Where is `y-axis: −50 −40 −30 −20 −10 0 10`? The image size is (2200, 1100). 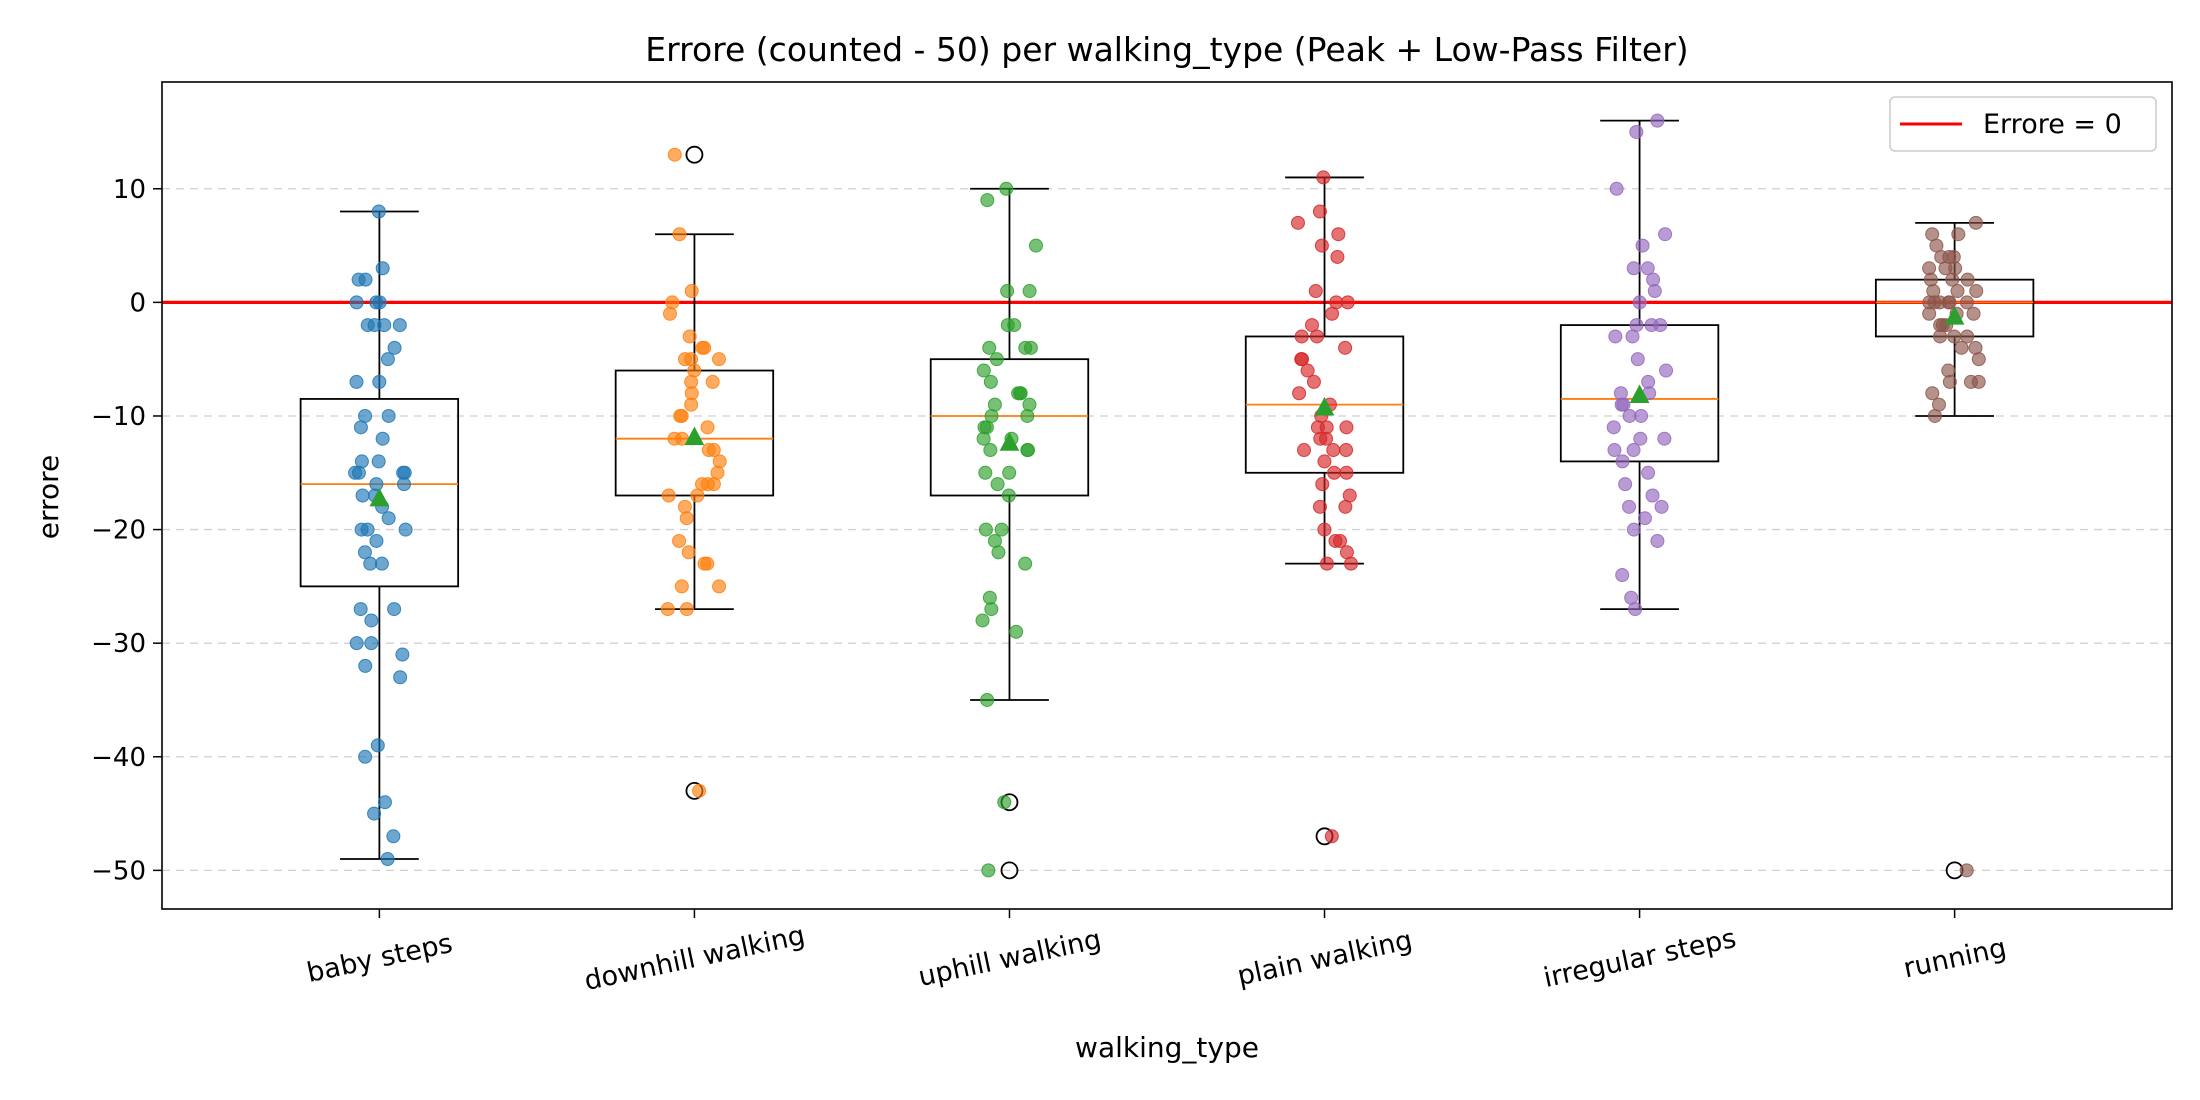 y-axis: −50 −40 −30 −20 −10 0 10 is located at coordinates (126, 530).